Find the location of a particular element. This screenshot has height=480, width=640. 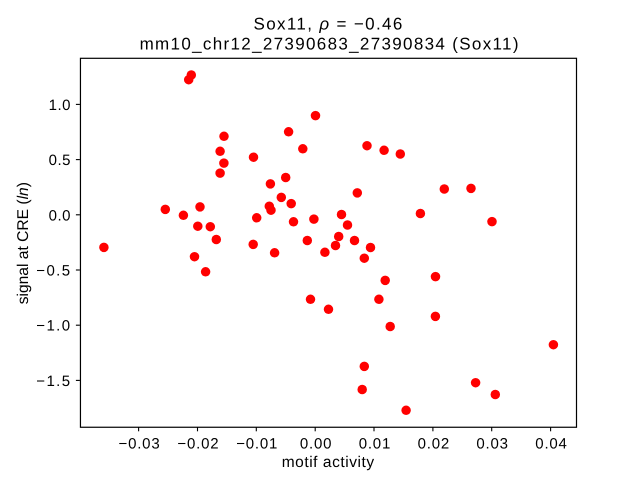

svg-text: Sox11, ρ = −0.46 is located at coordinates (329, 24).